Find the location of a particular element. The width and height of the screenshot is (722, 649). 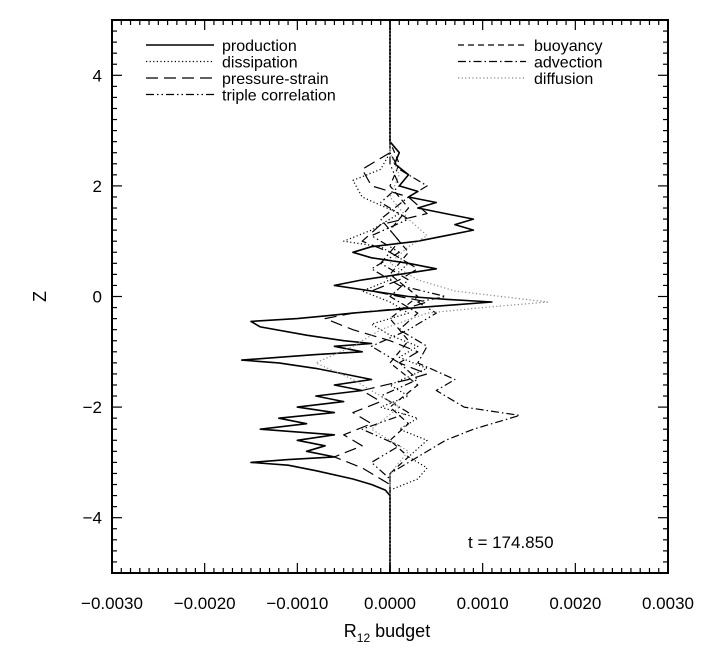

x-tick-label: −0.0020 is located at coordinates (205, 603).